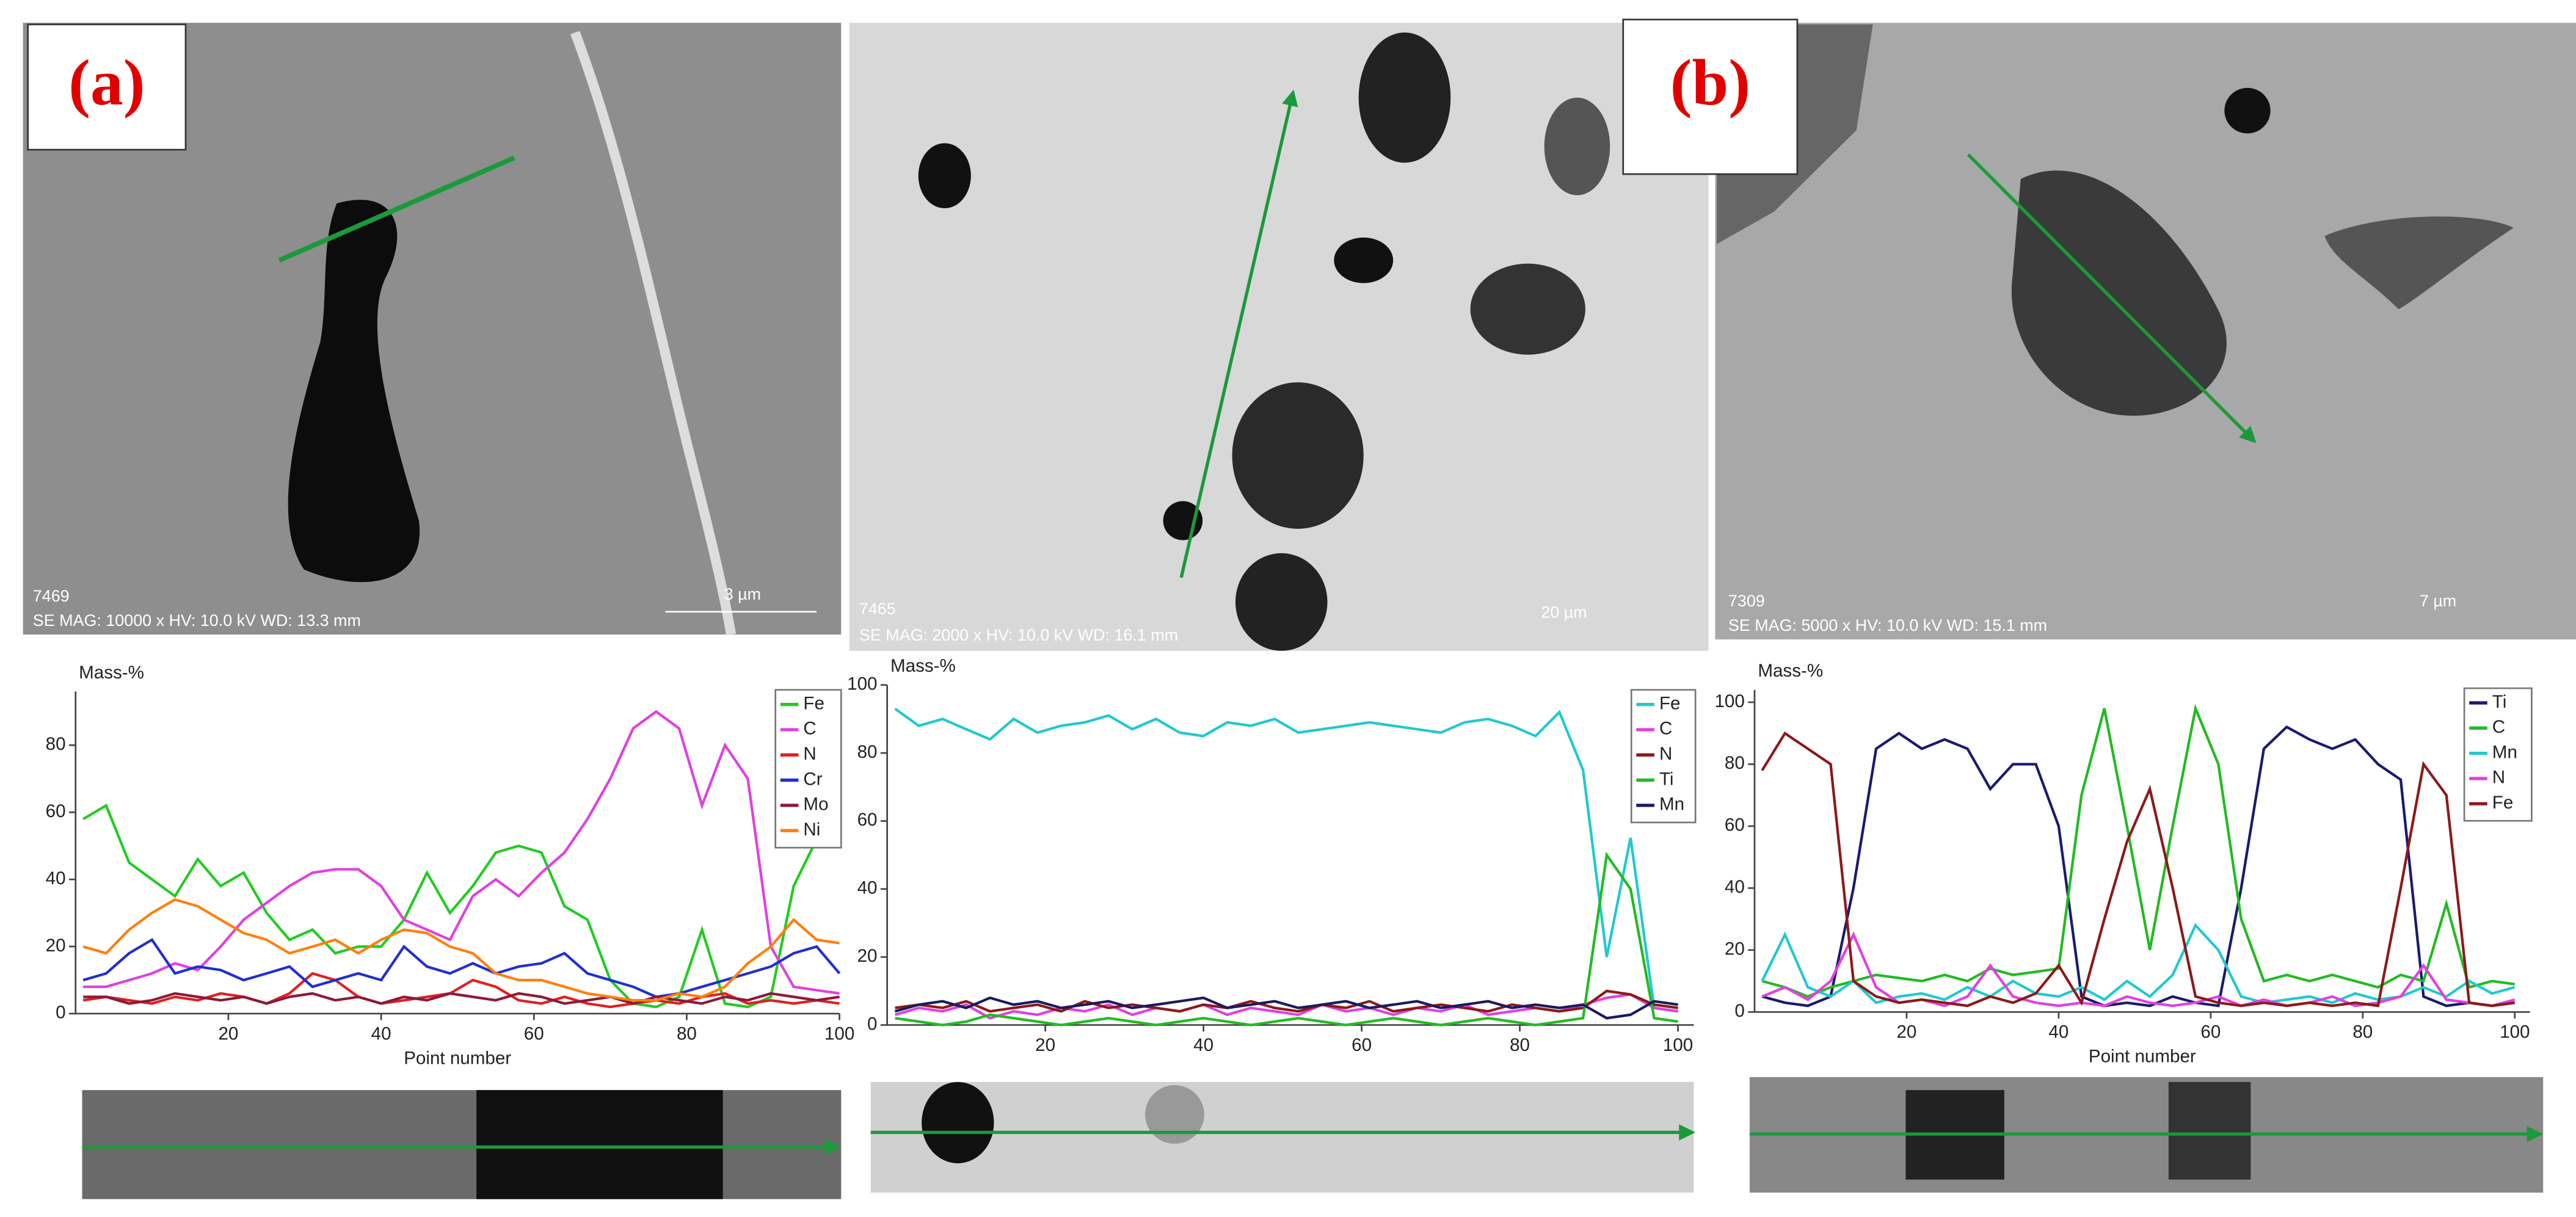 The width and height of the screenshot is (2576, 1217). What do you see at coordinates (811, 829) in the screenshot?
I see `legend-label: Ni` at bounding box center [811, 829].